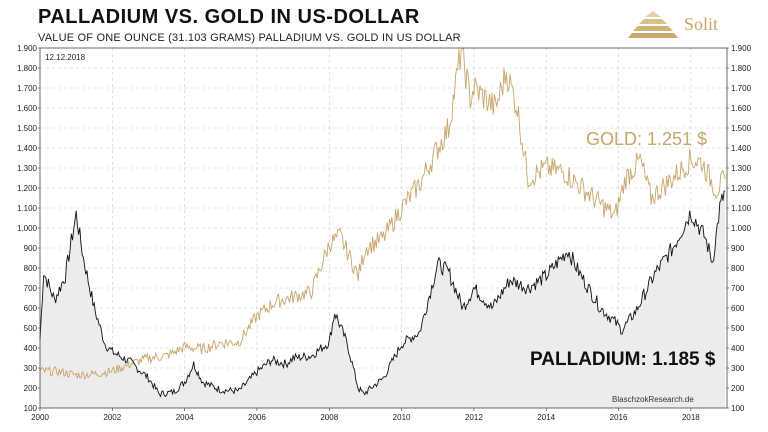  Describe the element at coordinates (112, 417) in the screenshot. I see `x-tick-label: 2002` at that location.